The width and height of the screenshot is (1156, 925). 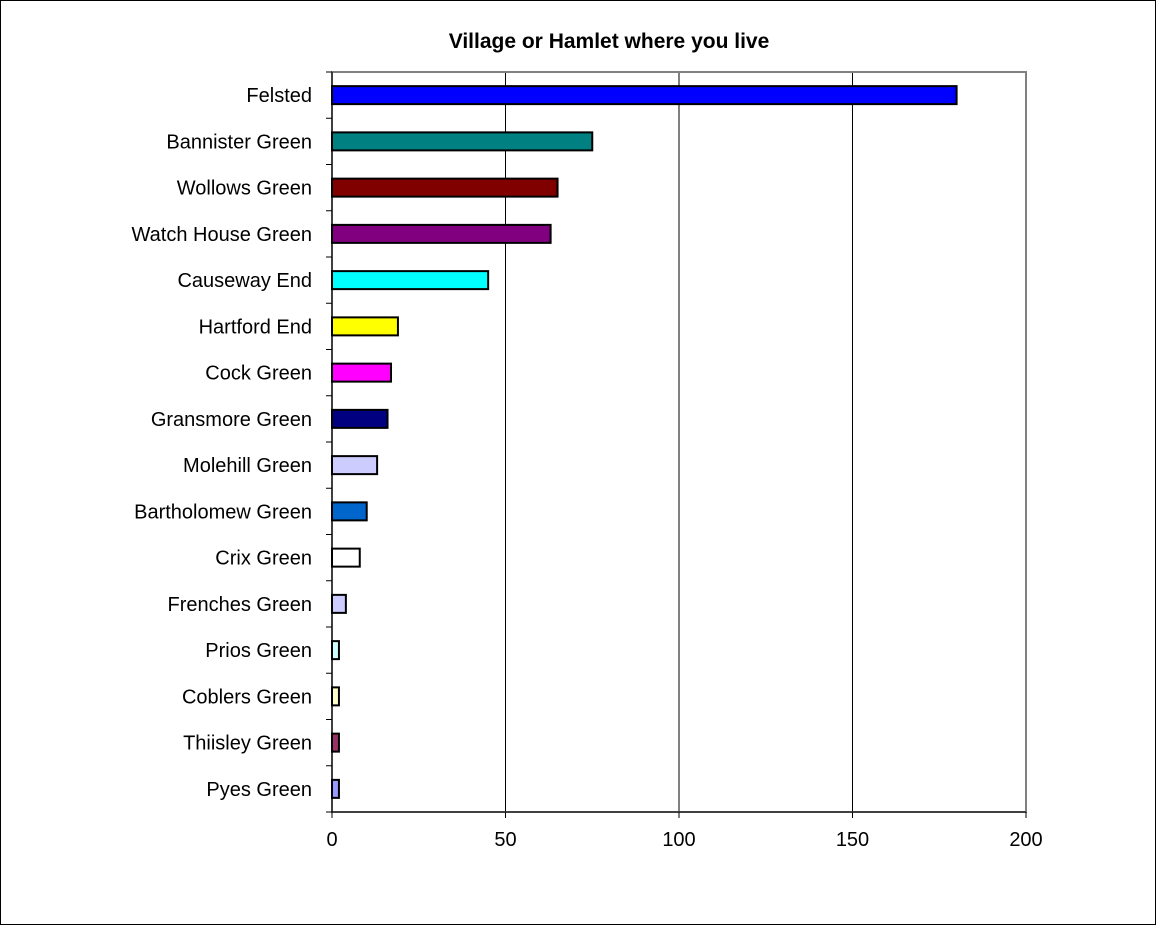 I want to click on category-label-0: Felsted, so click(x=279, y=96).